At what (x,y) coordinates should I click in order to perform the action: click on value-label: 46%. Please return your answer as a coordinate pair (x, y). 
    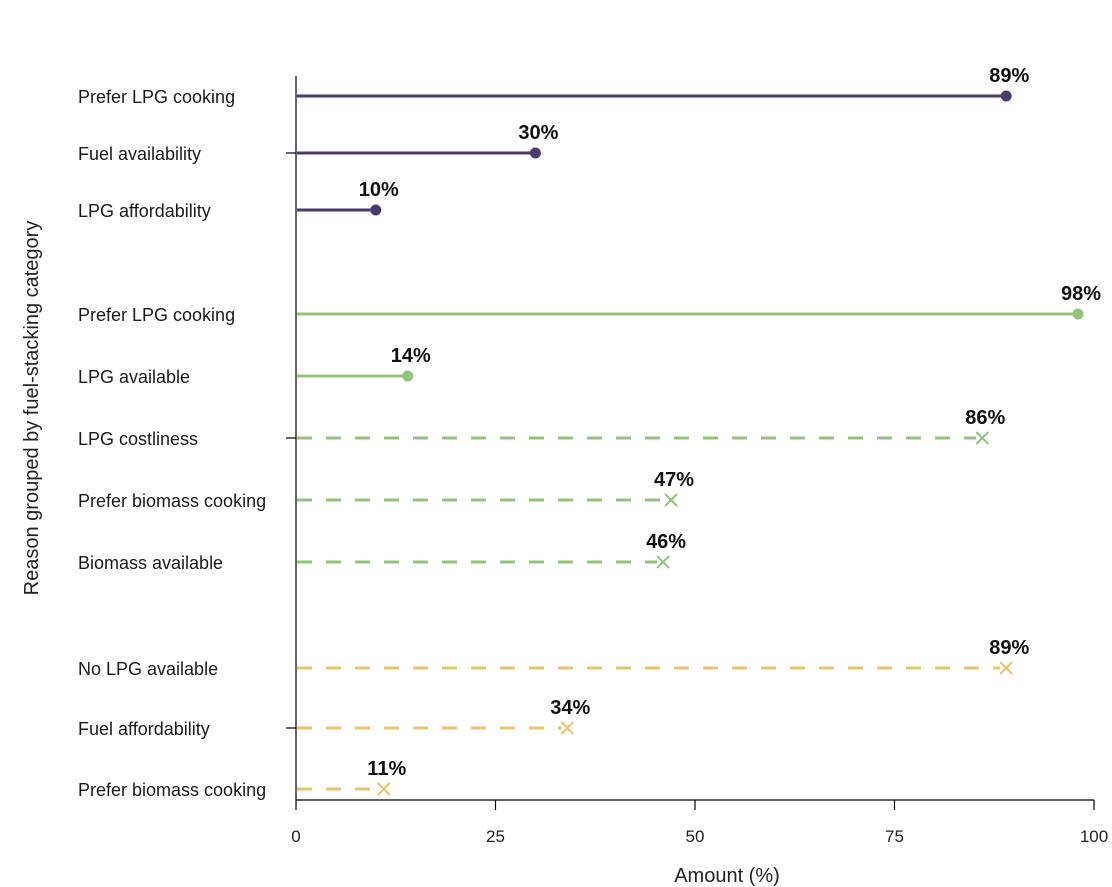
    Looking at the image, I should click on (666, 542).